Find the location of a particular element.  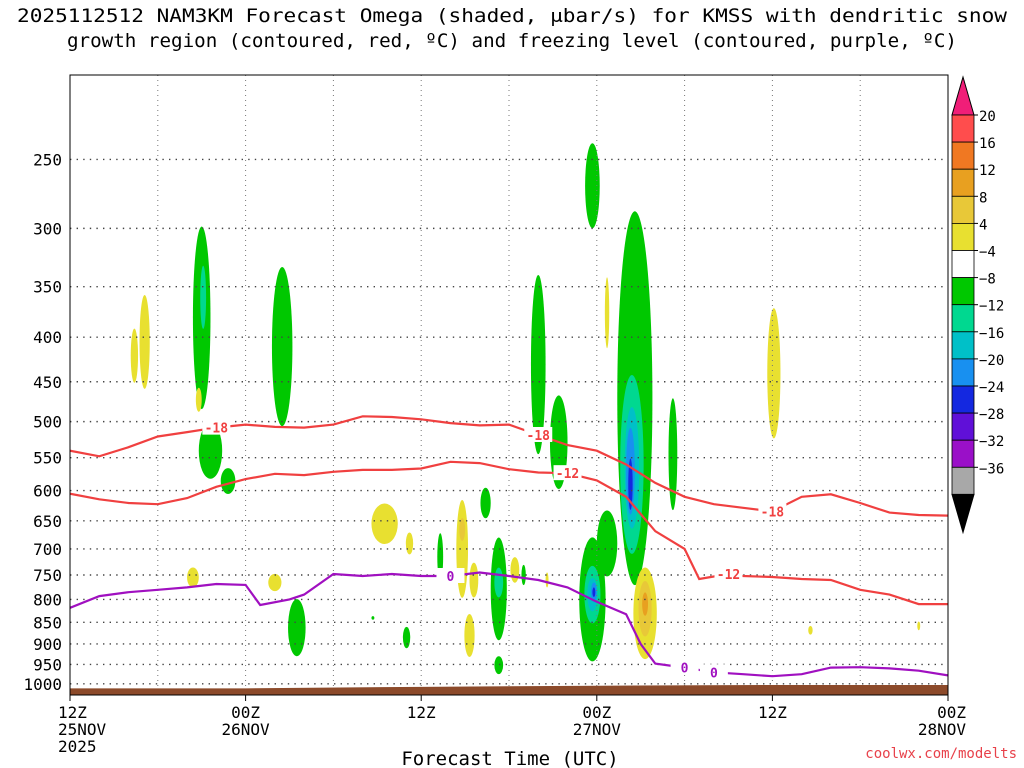

colorbar-label: 16 is located at coordinates (987, 144).